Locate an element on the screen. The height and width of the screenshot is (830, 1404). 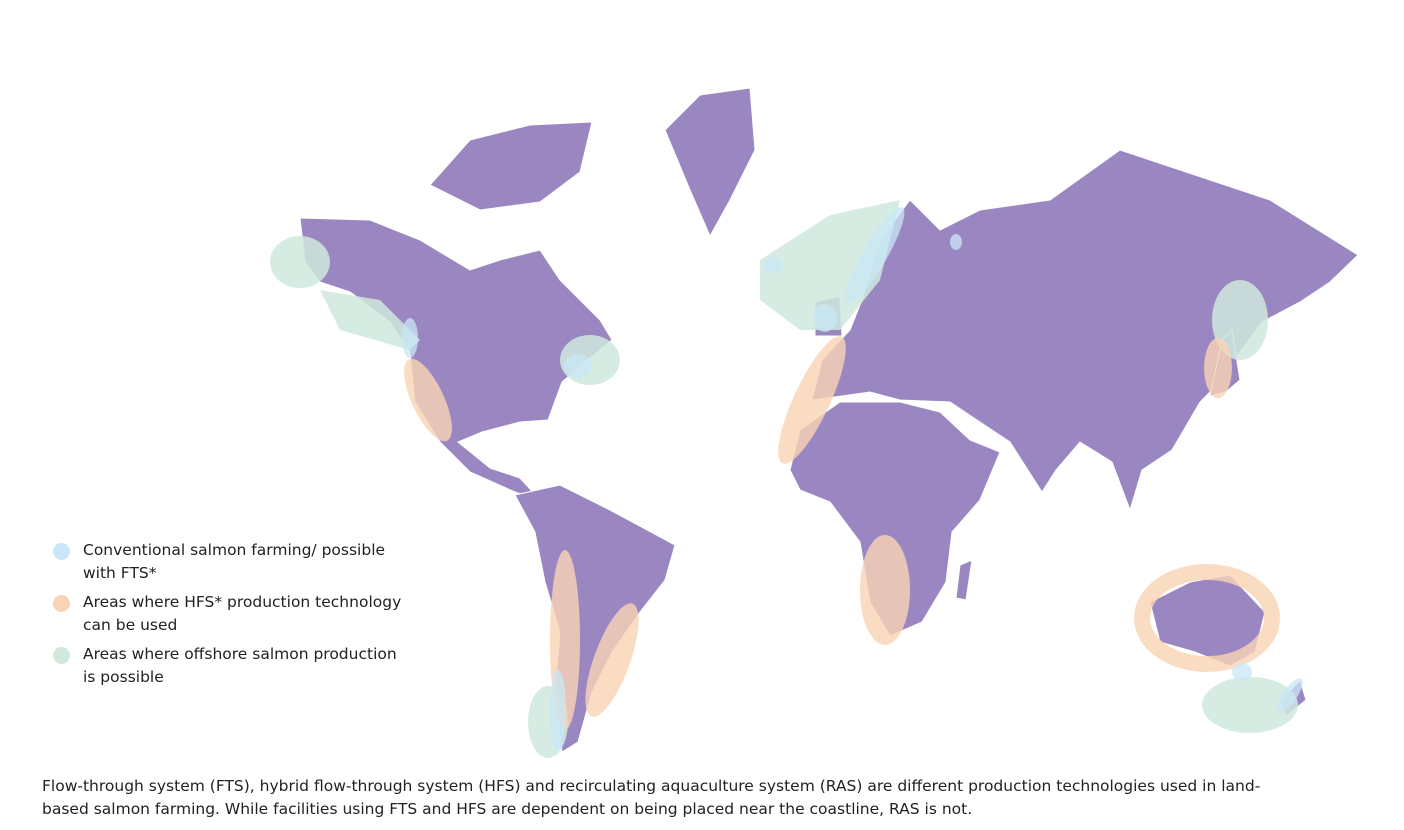
area-kamchatka is located at coordinates (1240, 320).